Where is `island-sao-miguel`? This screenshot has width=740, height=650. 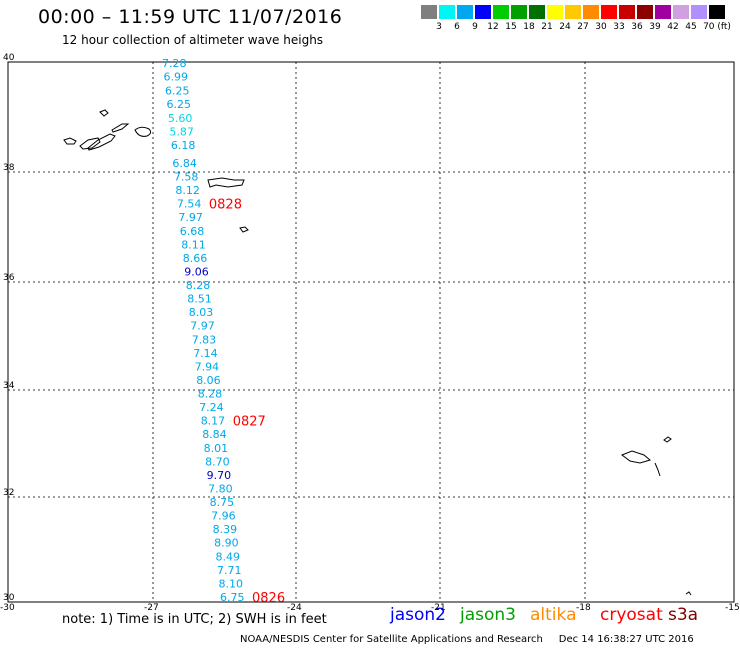 island-sao-miguel is located at coordinates (226, 182).